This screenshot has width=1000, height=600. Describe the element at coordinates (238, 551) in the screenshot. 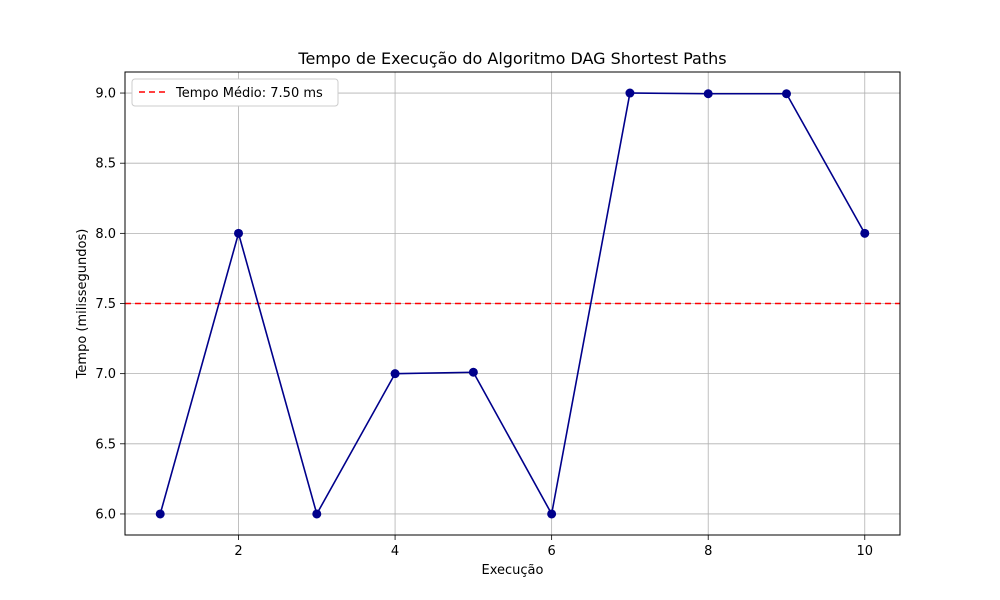

I see `x-tick-label: 2` at that location.